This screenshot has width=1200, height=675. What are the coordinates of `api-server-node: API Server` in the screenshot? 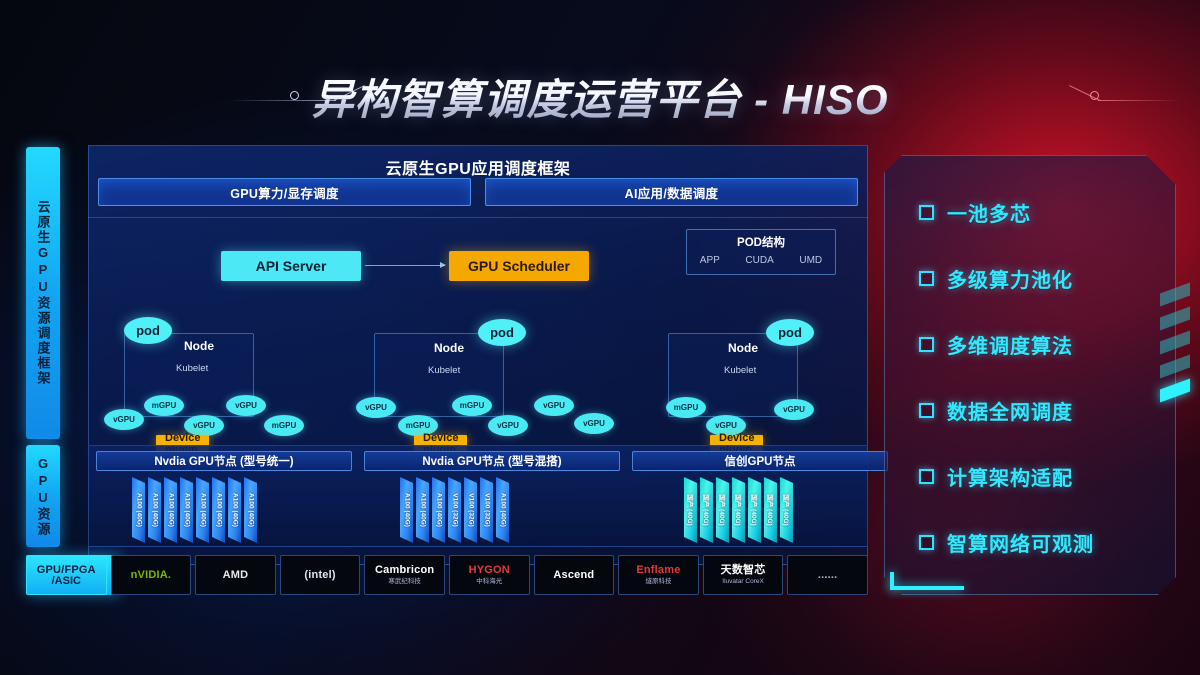 It's located at (291, 266).